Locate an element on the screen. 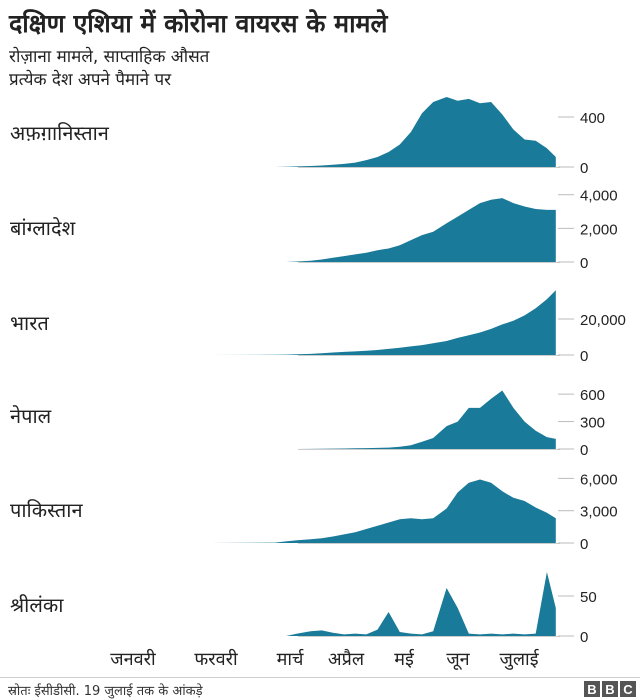 The image size is (640, 700). y-tick-label: 300 is located at coordinates (592, 423).